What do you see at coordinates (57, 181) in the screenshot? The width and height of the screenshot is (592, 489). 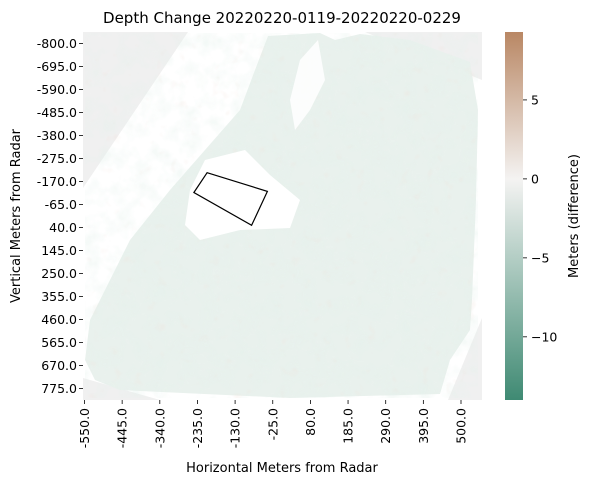 I see `y-tick-label: -170.0` at bounding box center [57, 181].